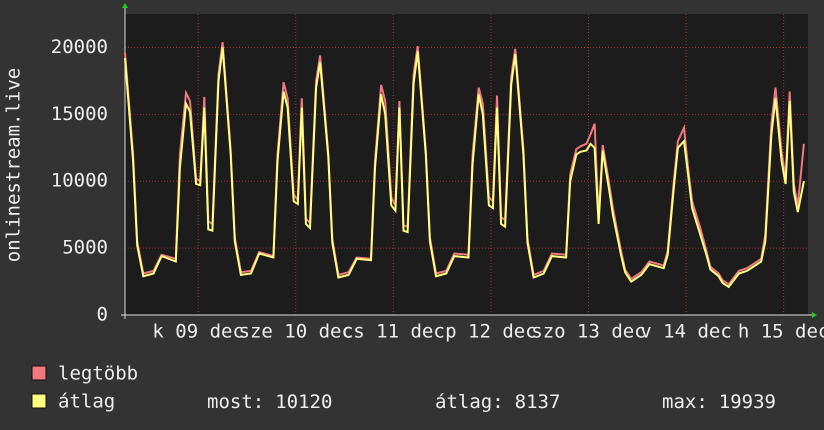 The height and width of the screenshot is (430, 824). What do you see at coordinates (469, 402) in the screenshot?
I see `stat-label: átlag:` at bounding box center [469, 402].